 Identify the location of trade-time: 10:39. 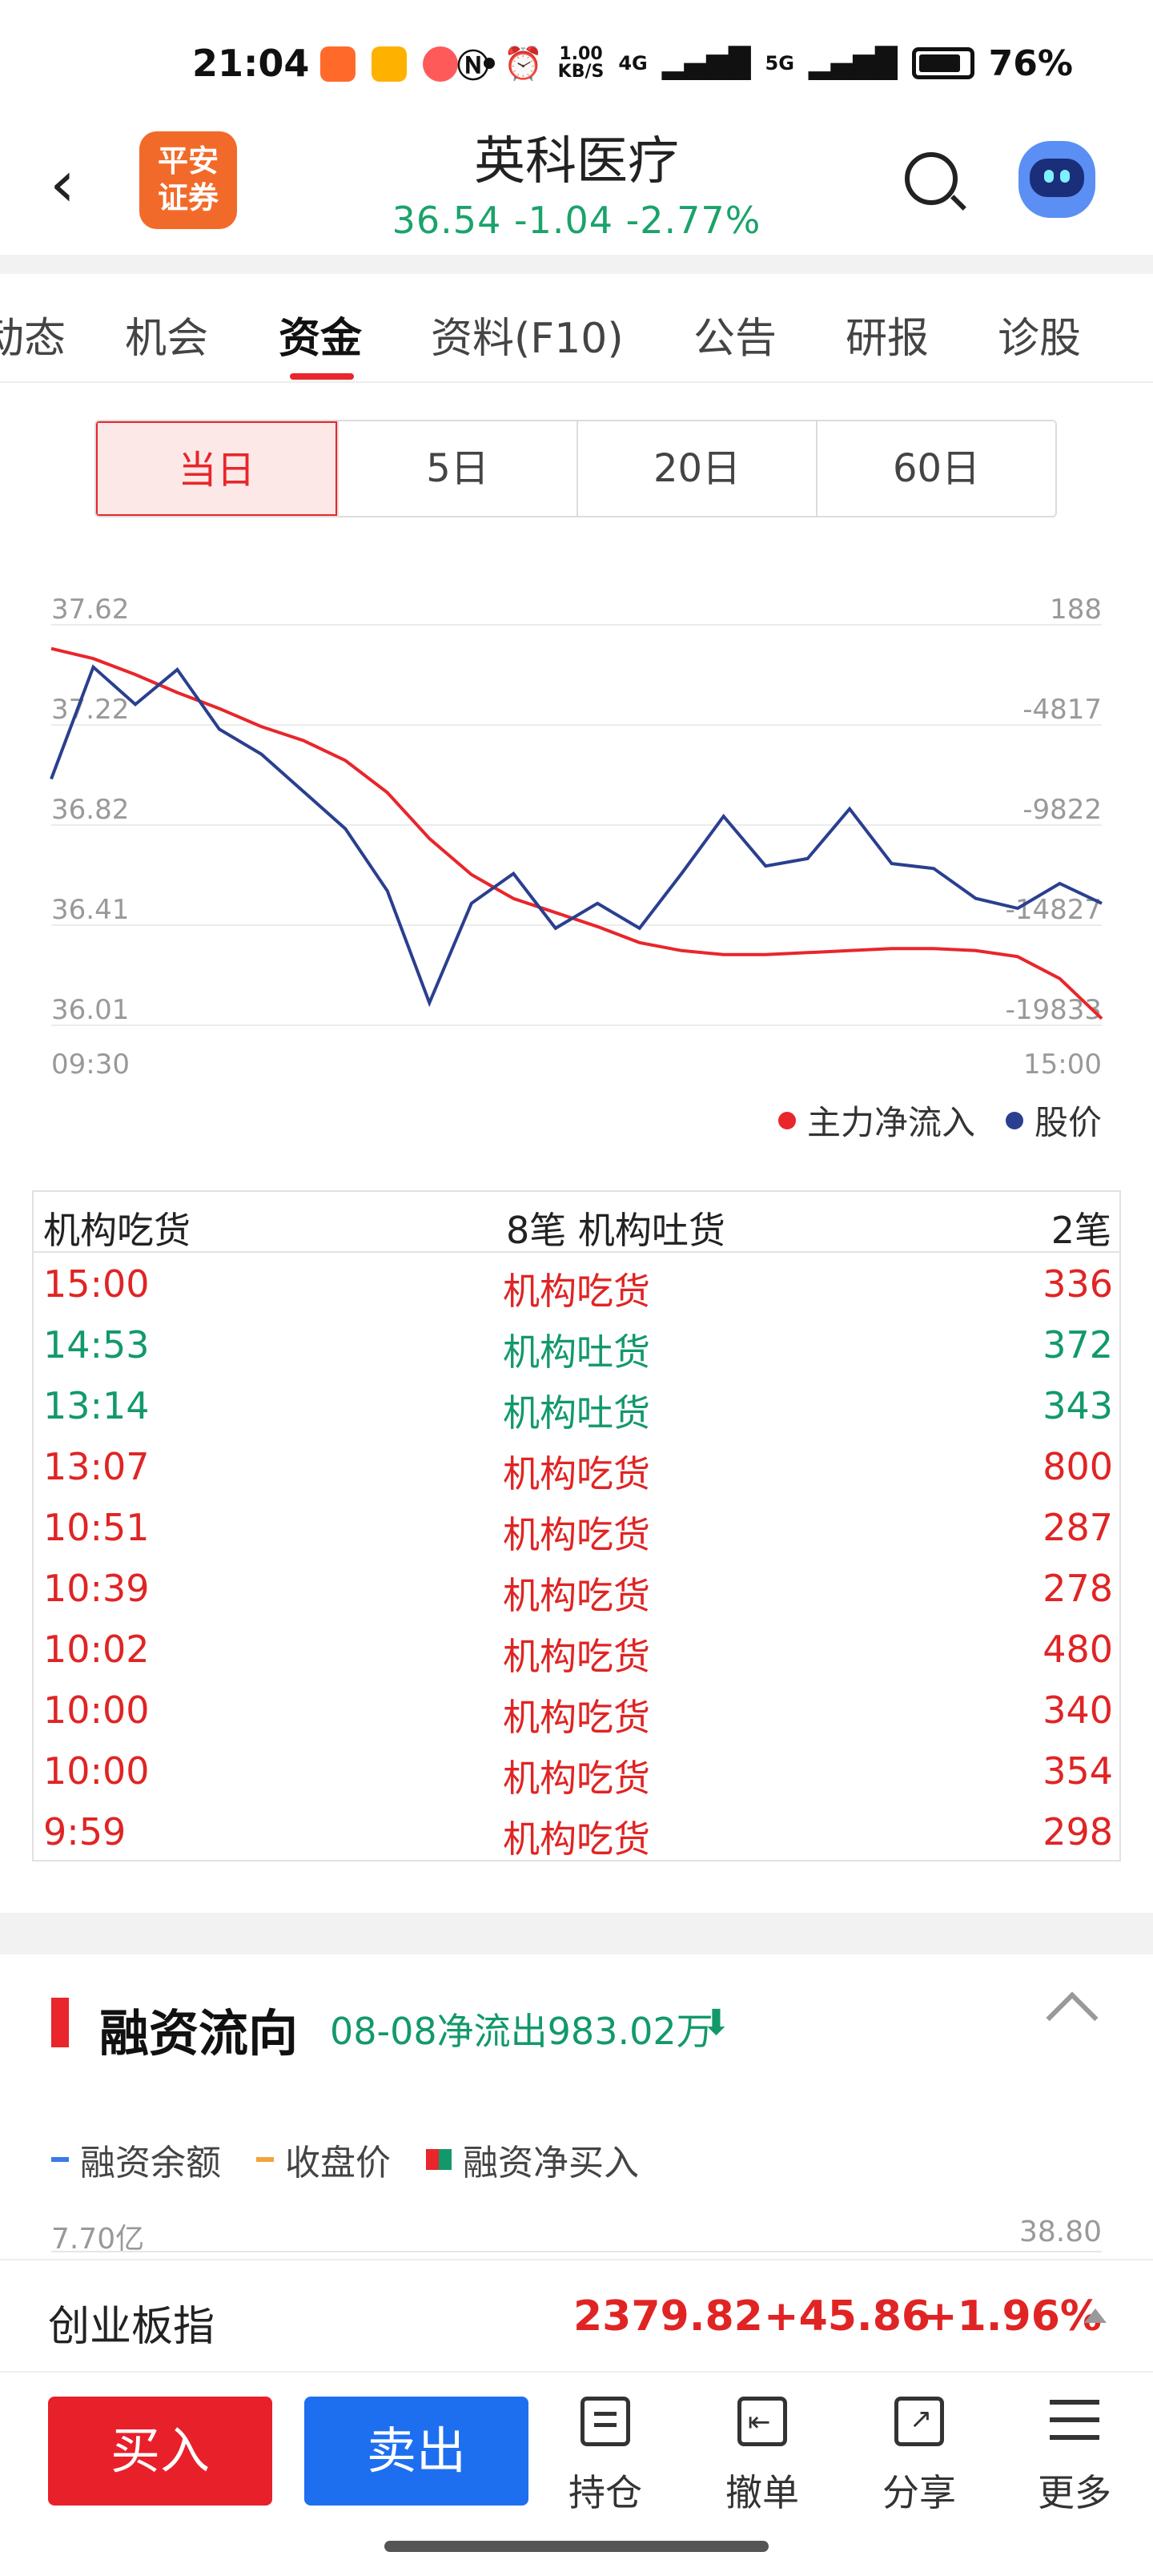
(97, 1588).